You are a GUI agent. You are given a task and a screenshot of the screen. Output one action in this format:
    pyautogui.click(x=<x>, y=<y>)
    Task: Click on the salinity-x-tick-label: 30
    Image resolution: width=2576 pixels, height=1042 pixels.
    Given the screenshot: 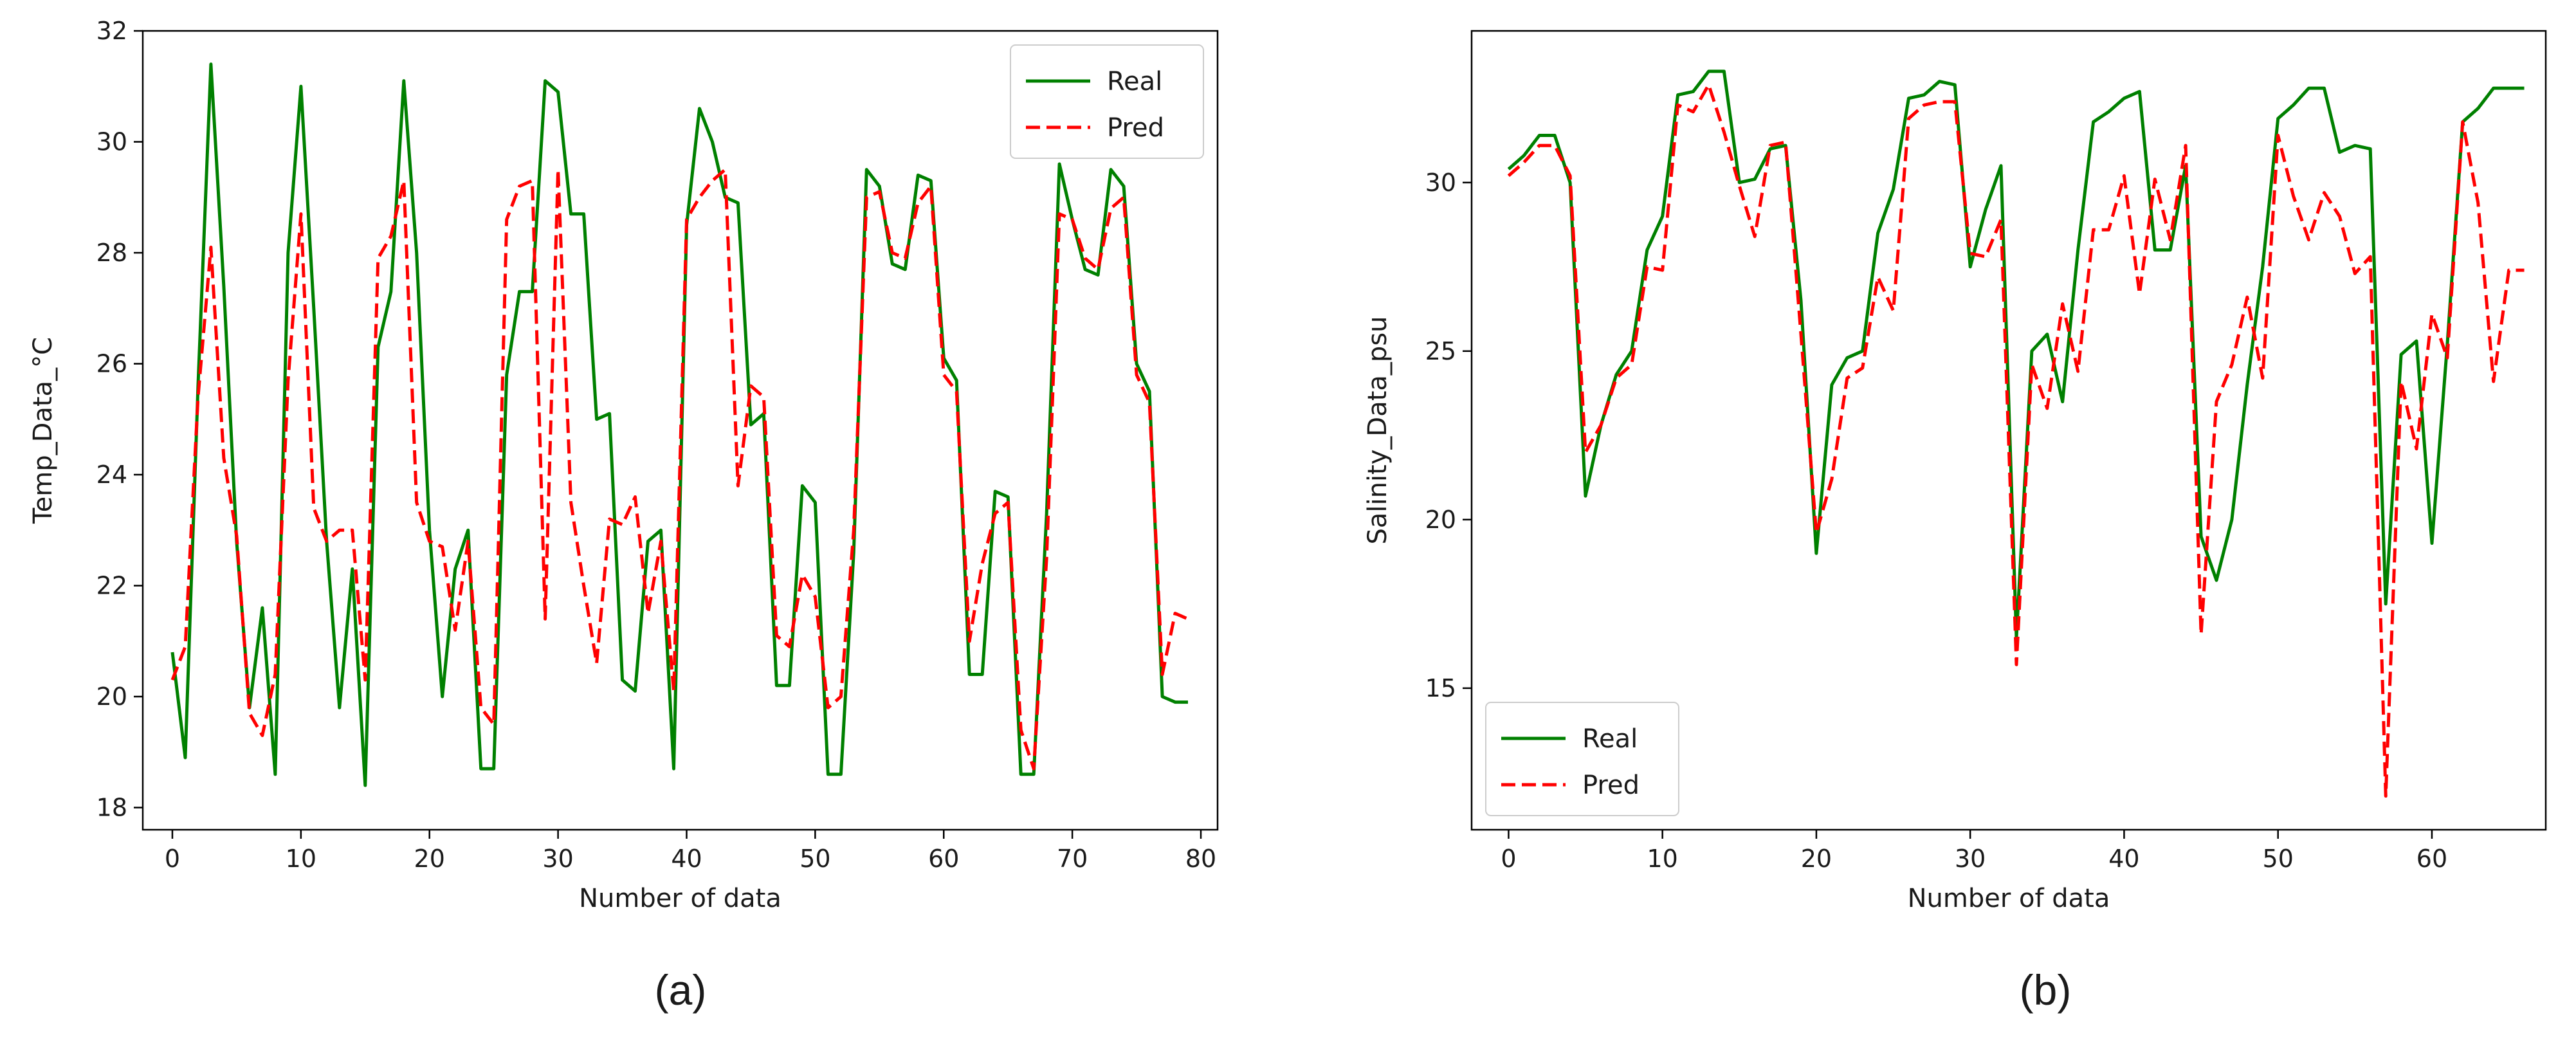 What is the action you would take?
    pyautogui.click(x=1970, y=859)
    